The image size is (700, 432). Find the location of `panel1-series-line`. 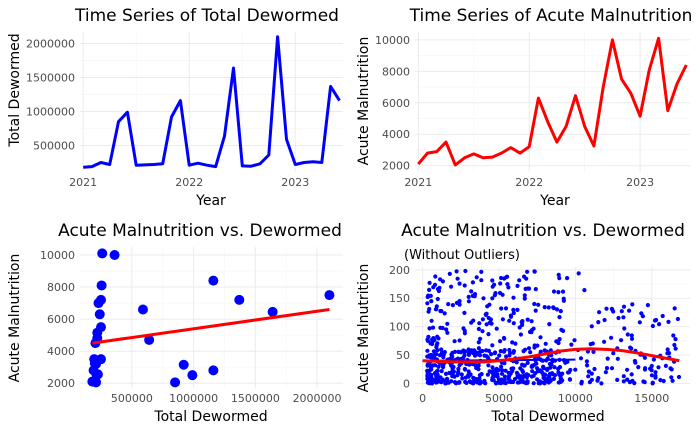

panel1-series-line is located at coordinates (212, 102).